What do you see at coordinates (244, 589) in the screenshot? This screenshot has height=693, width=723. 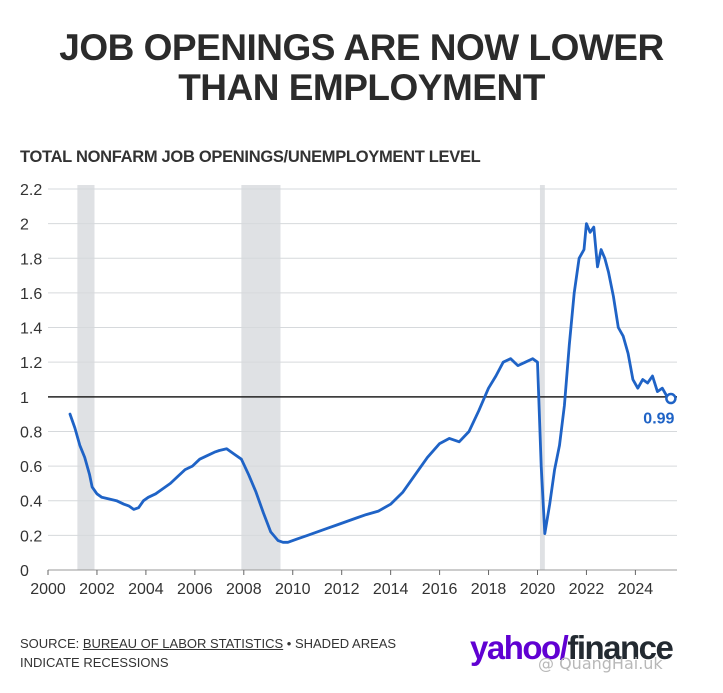 I see `x-tick-label: 2008` at bounding box center [244, 589].